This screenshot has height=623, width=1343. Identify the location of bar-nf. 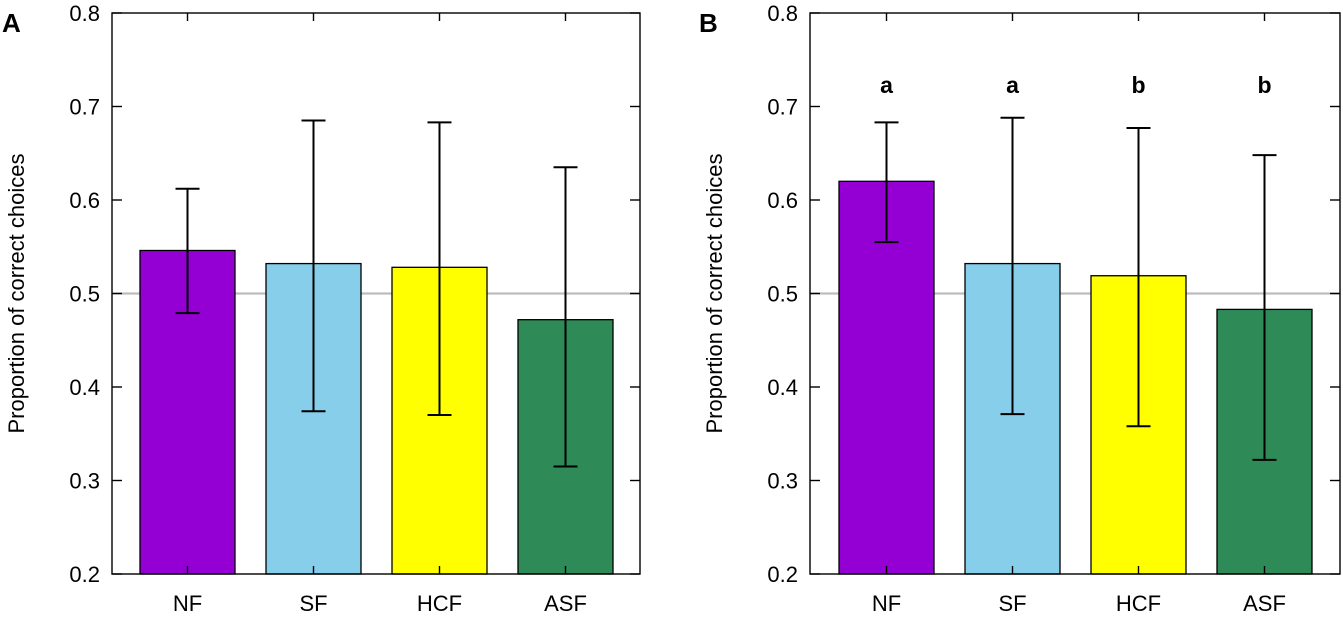
(886, 377).